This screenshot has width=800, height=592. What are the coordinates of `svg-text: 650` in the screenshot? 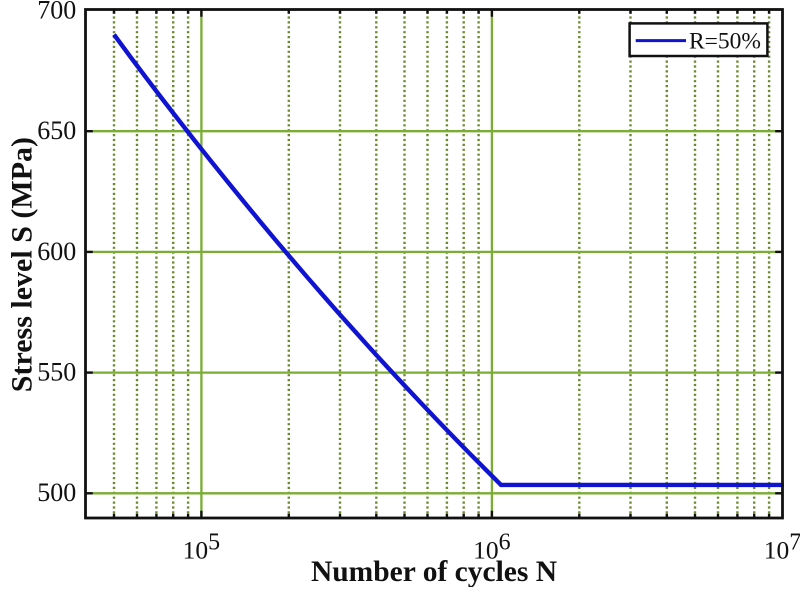 It's located at (56, 130).